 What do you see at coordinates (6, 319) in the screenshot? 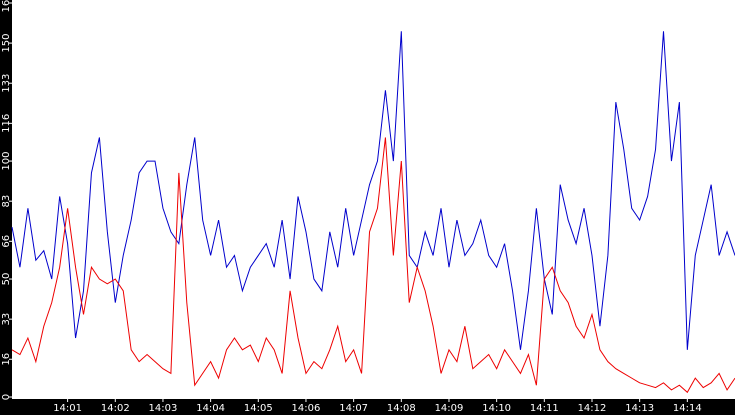
I see `y-tick-label: 33` at bounding box center [6, 319].